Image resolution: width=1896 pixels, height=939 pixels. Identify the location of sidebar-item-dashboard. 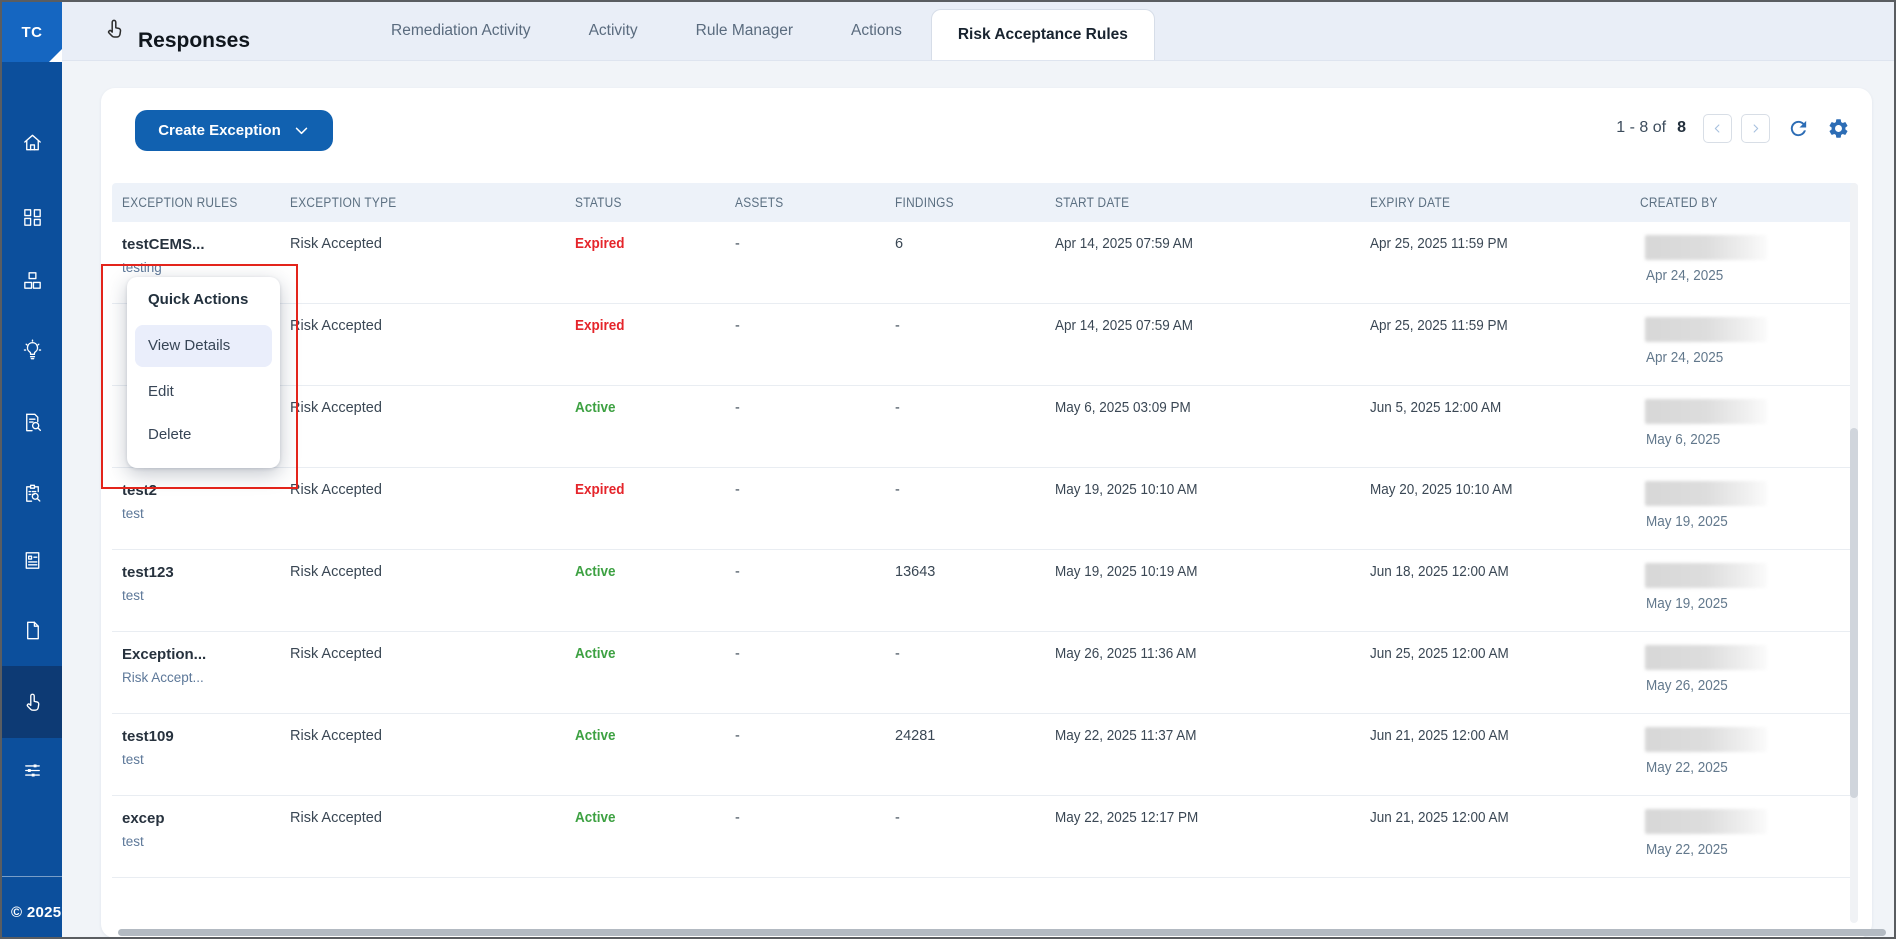
(32, 217).